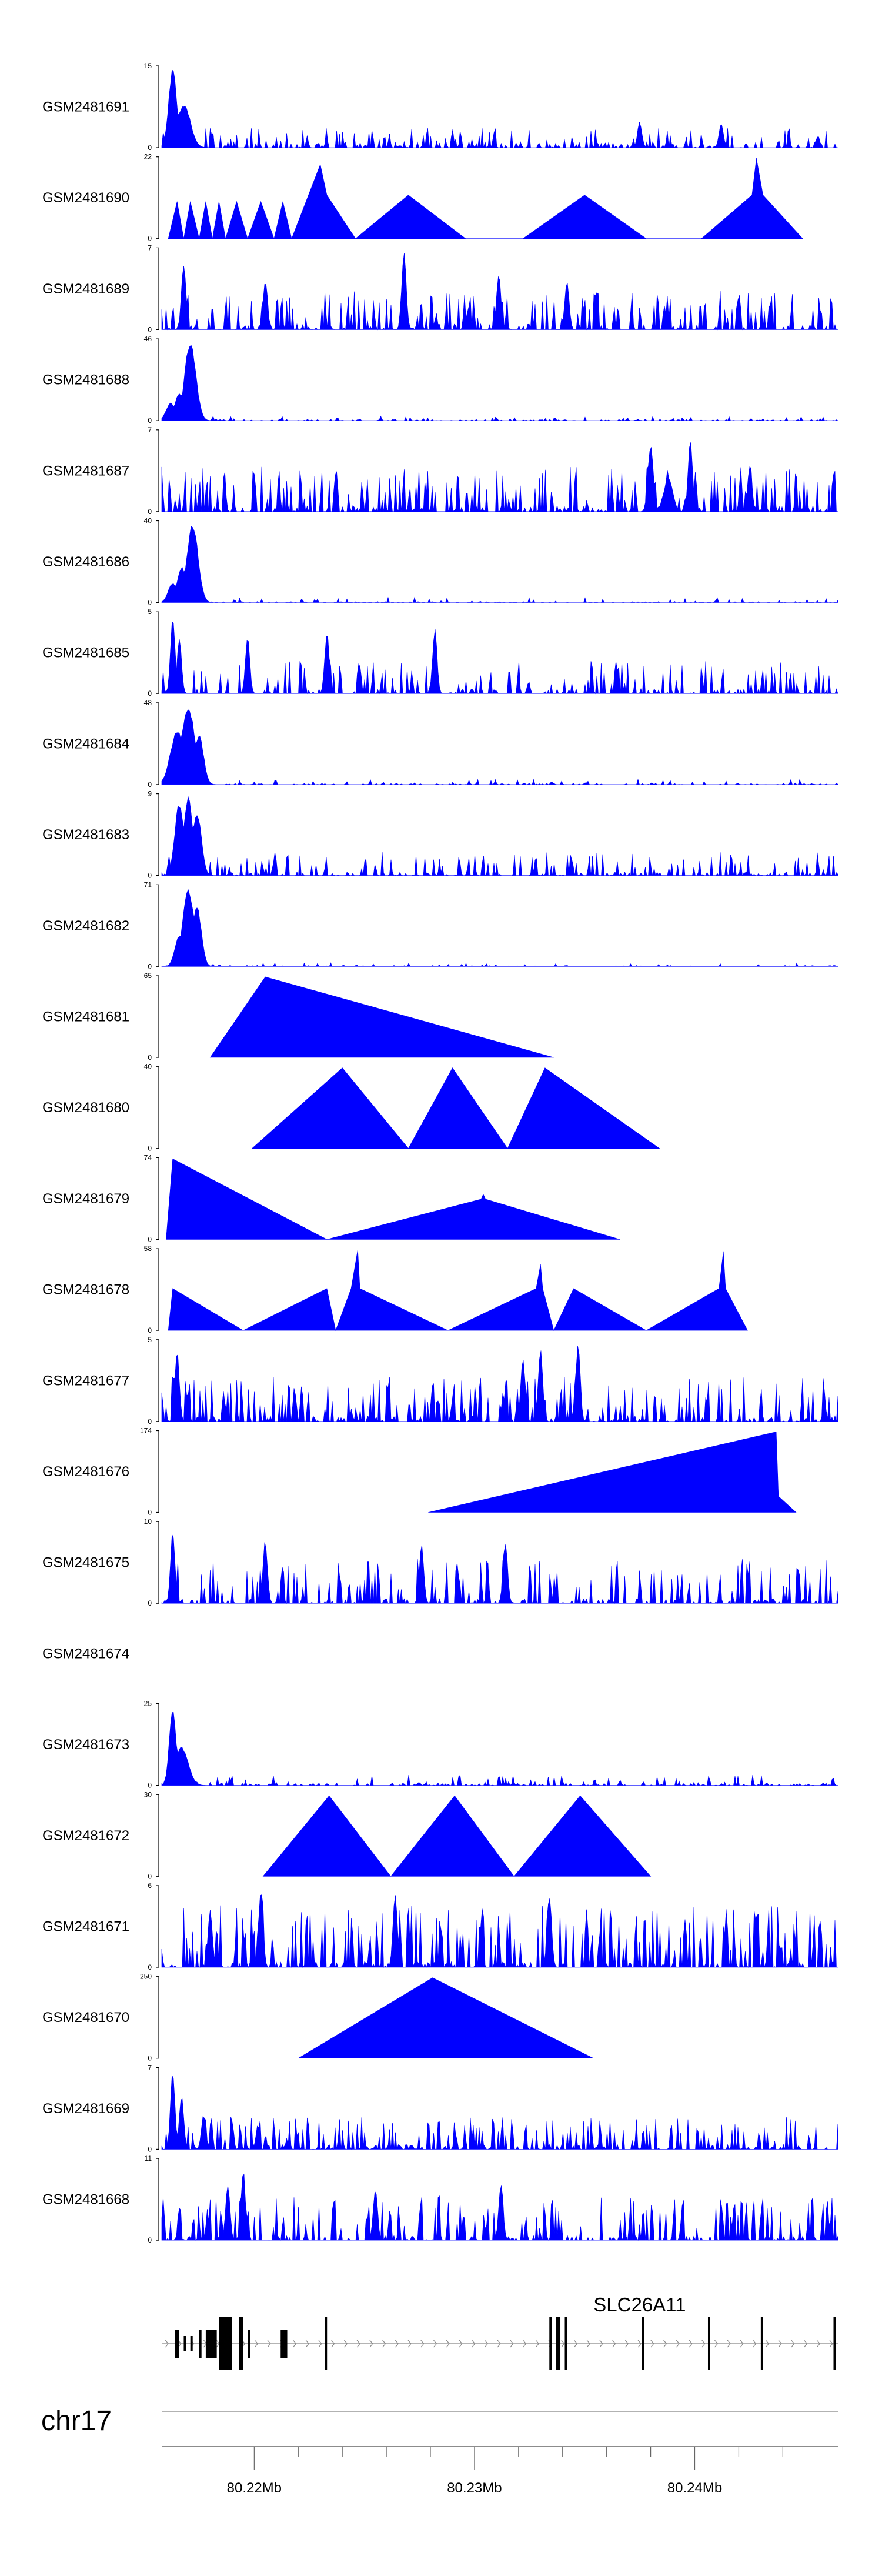 The height and width of the screenshot is (2576, 882). I want to click on track-gsm2481690: GSM2481690 22 0, so click(422, 198).